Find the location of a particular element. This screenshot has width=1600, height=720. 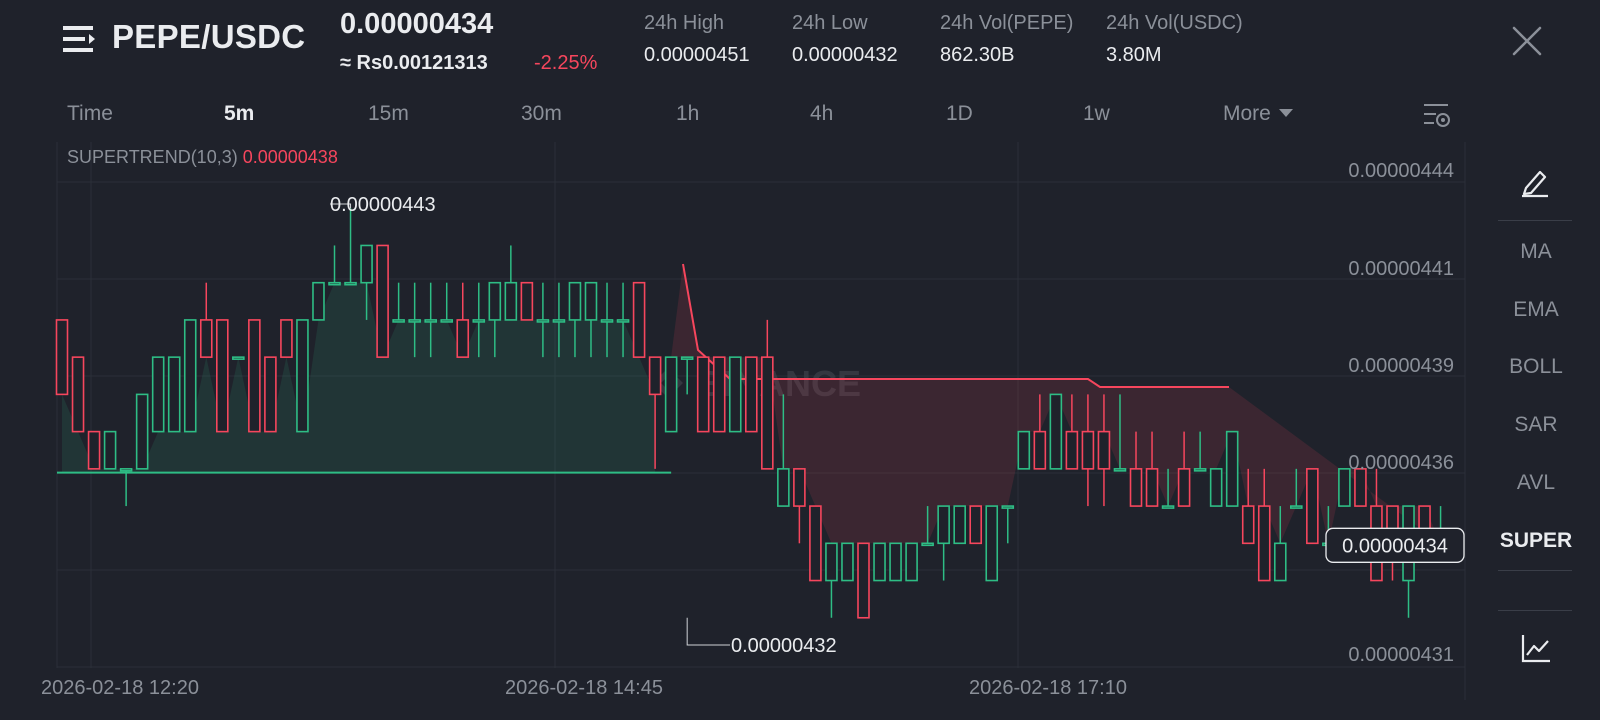

tab-1d: 1D is located at coordinates (959, 113).